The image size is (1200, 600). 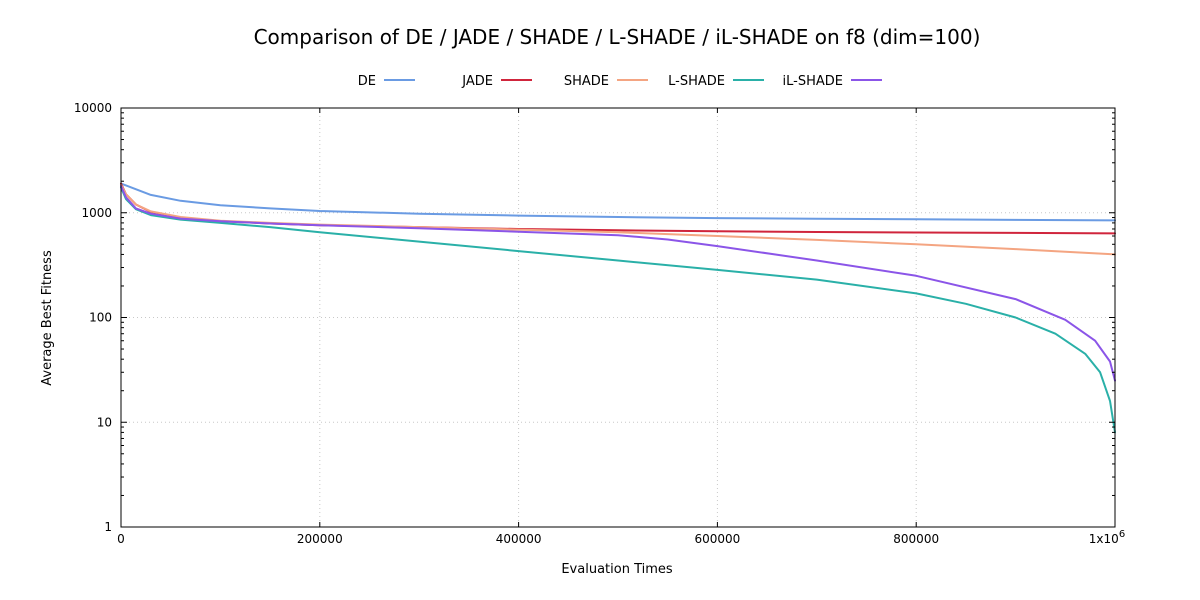 What do you see at coordinates (320, 539) in the screenshot?
I see `x-tick-label: 200000` at bounding box center [320, 539].